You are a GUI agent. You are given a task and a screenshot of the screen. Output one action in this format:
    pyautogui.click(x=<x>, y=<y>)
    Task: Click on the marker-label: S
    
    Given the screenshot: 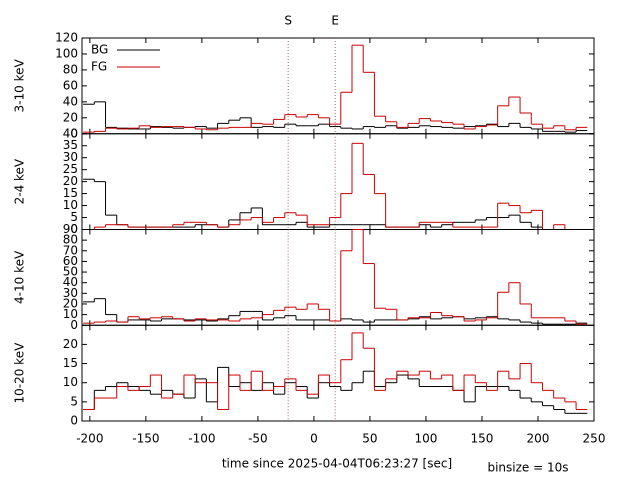 What is the action you would take?
    pyautogui.click(x=288, y=21)
    